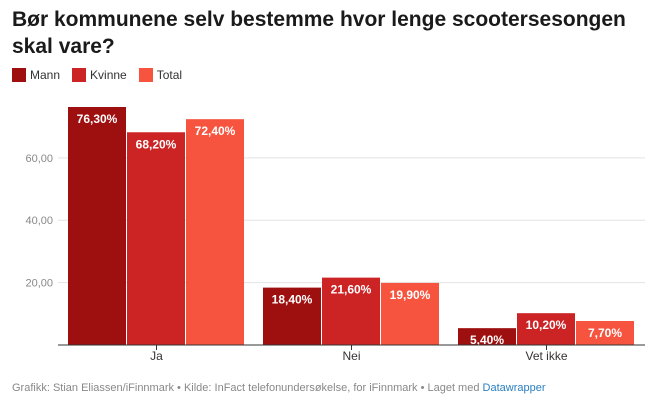 This screenshot has height=413, width=663. What do you see at coordinates (19, 75) in the screenshot?
I see `legend-swatch-mann` at bounding box center [19, 75].